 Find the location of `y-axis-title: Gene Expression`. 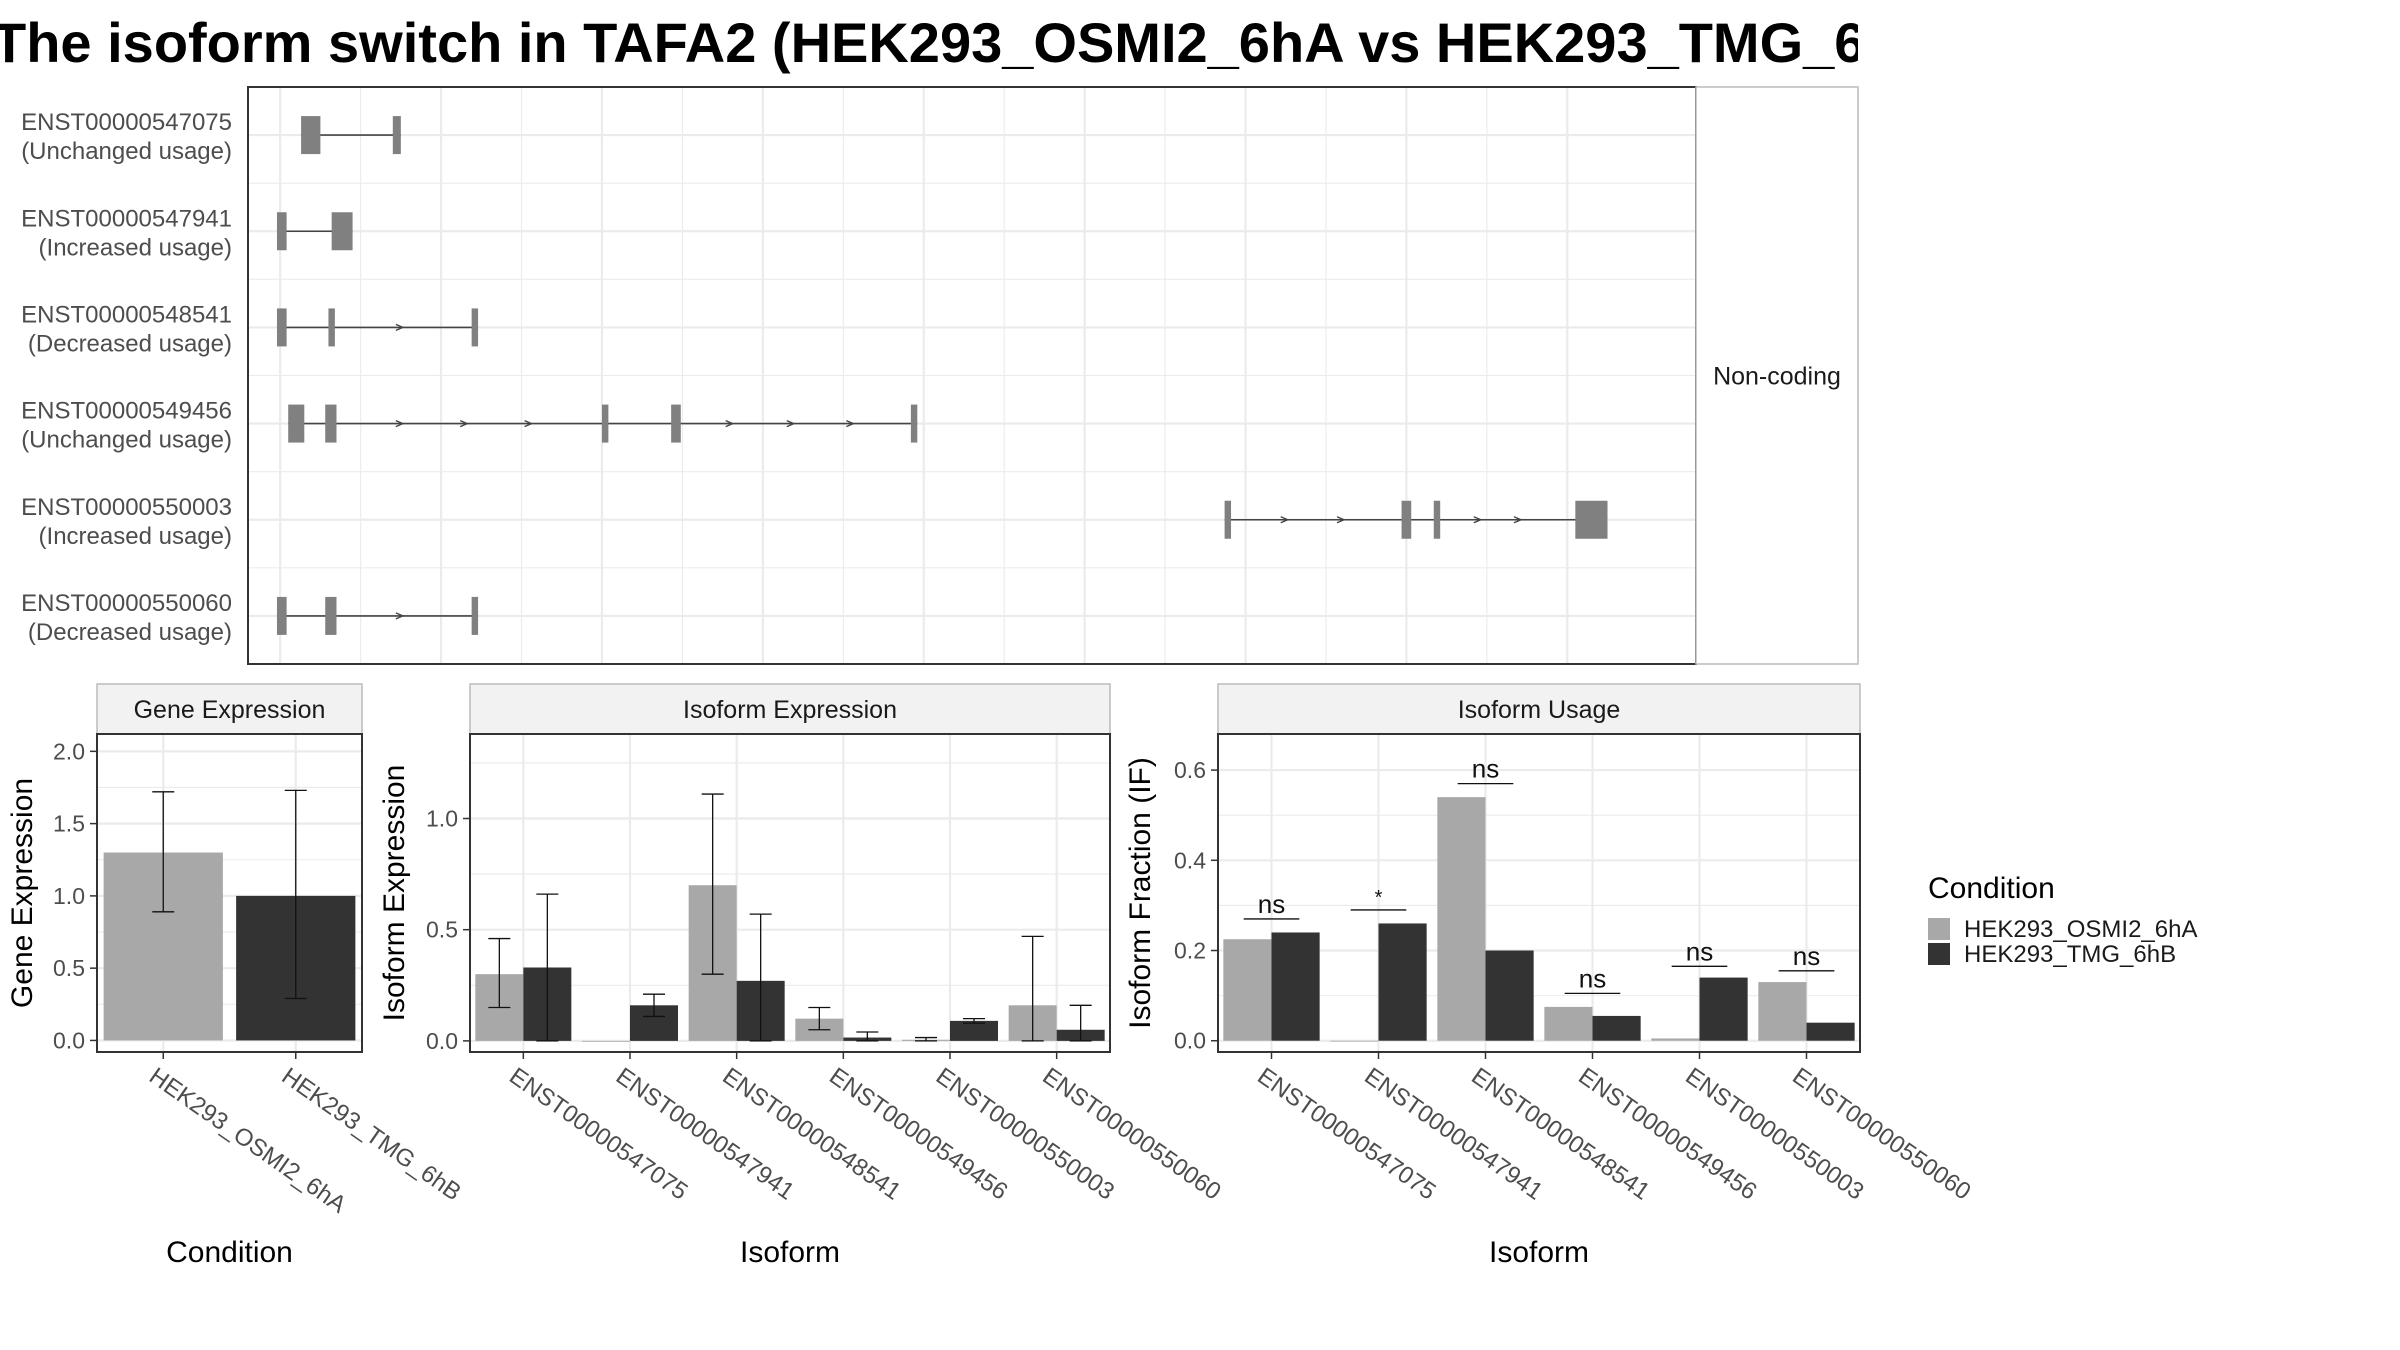

y-axis-title: Gene Expression is located at coordinates (22, 893).